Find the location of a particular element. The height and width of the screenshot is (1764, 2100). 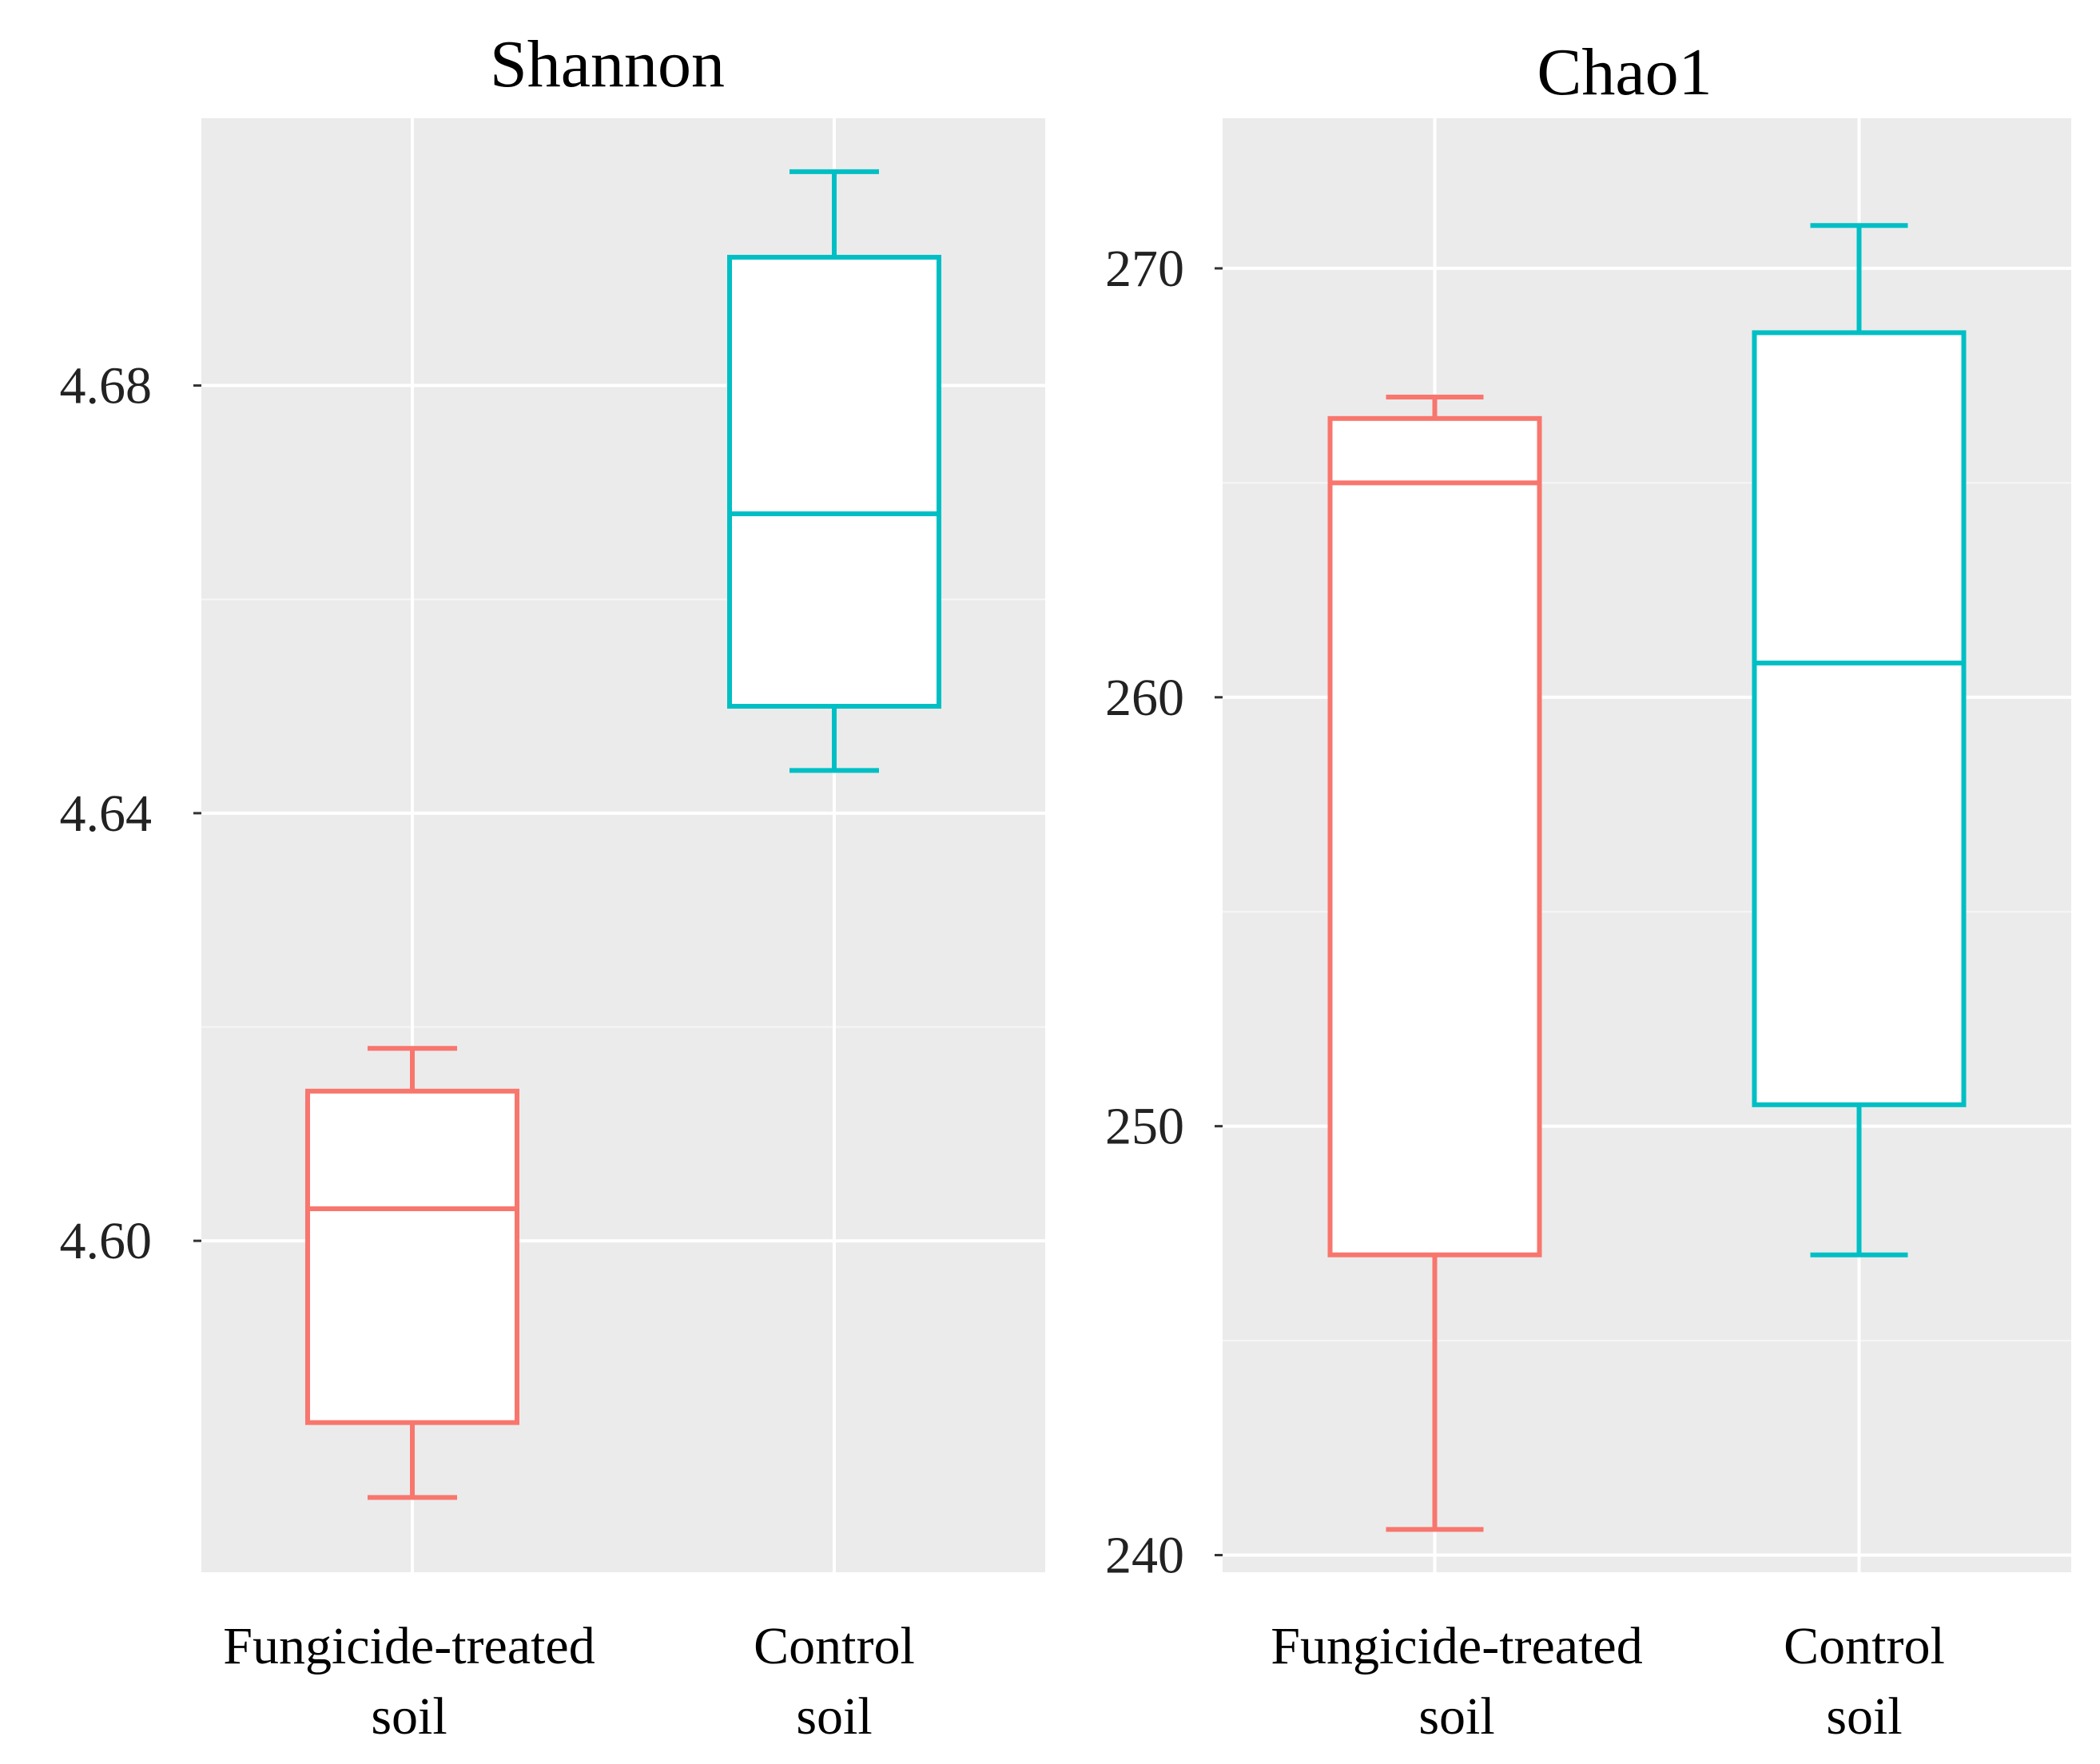

y-tick-label: 4.68 is located at coordinates (106, 386).